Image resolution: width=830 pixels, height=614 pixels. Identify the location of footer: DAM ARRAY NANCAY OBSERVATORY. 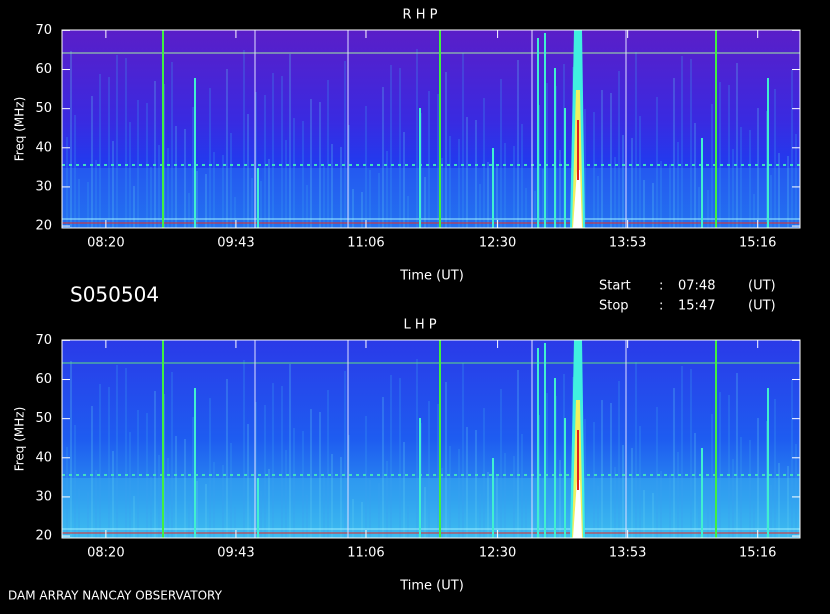
(115, 596).